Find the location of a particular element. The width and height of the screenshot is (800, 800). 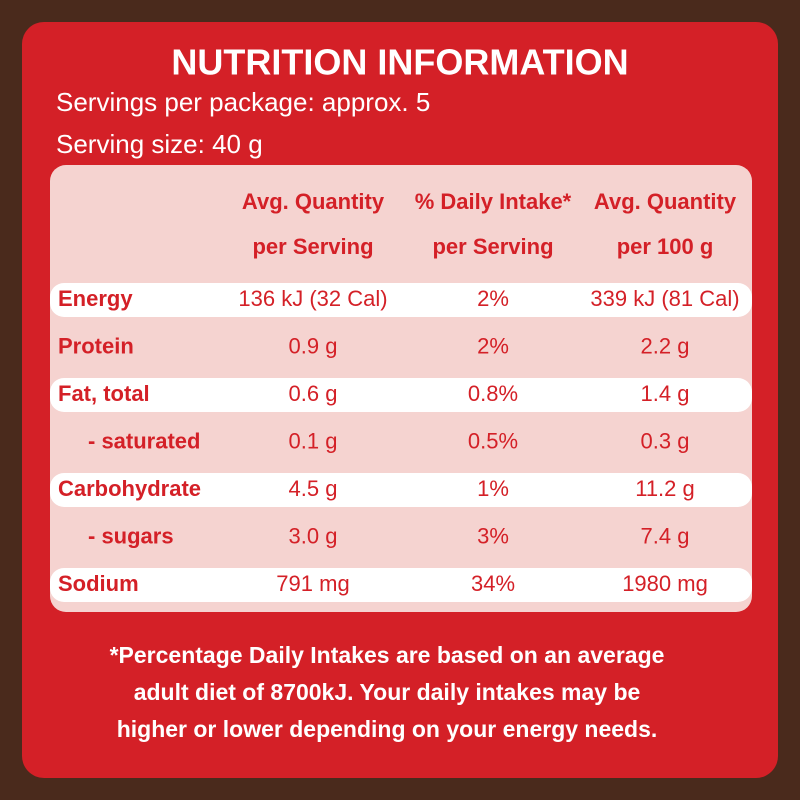

row-label: Sodium is located at coordinates (98, 583).